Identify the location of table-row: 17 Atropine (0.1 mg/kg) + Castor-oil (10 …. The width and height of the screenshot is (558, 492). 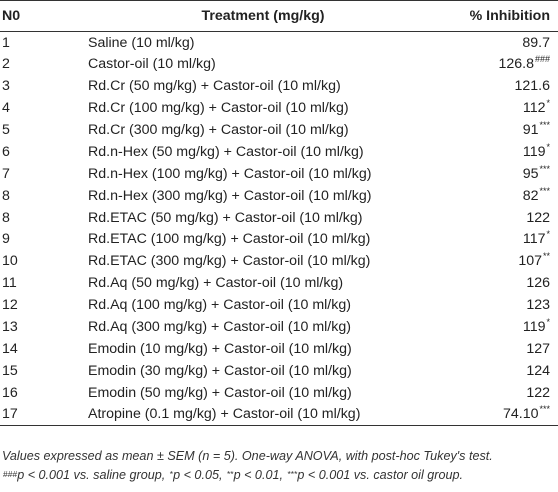
(279, 415).